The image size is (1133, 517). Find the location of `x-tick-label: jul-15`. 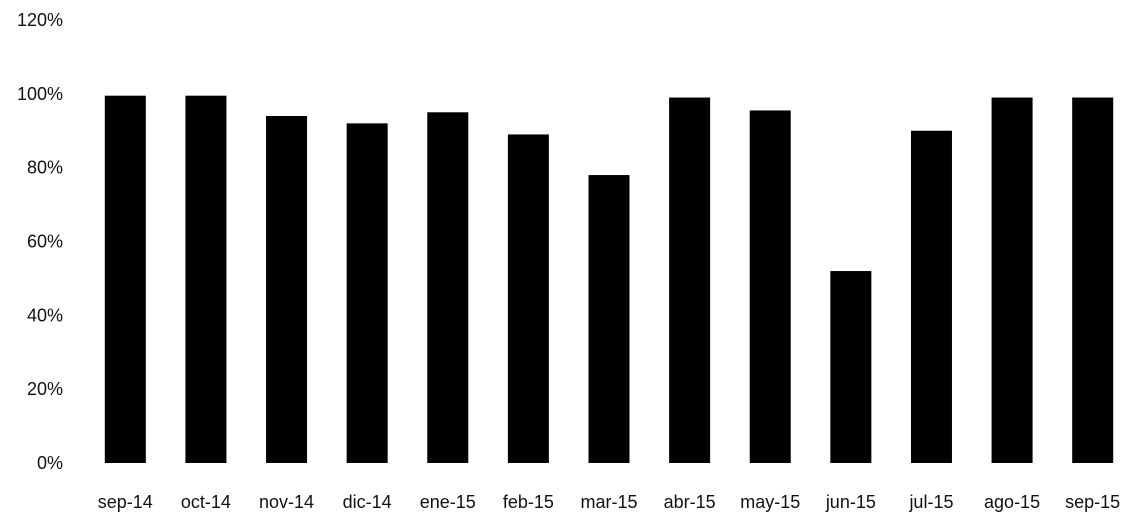

x-tick-label: jul-15 is located at coordinates (930, 502).